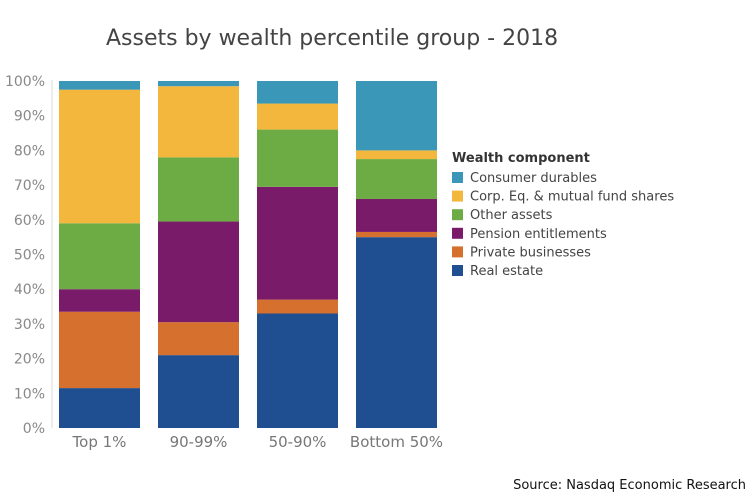 The height and width of the screenshot is (498, 756). Describe the element at coordinates (629, 485) in the screenshot. I see `source-note: Source: Nasdaq Economic Research` at that location.